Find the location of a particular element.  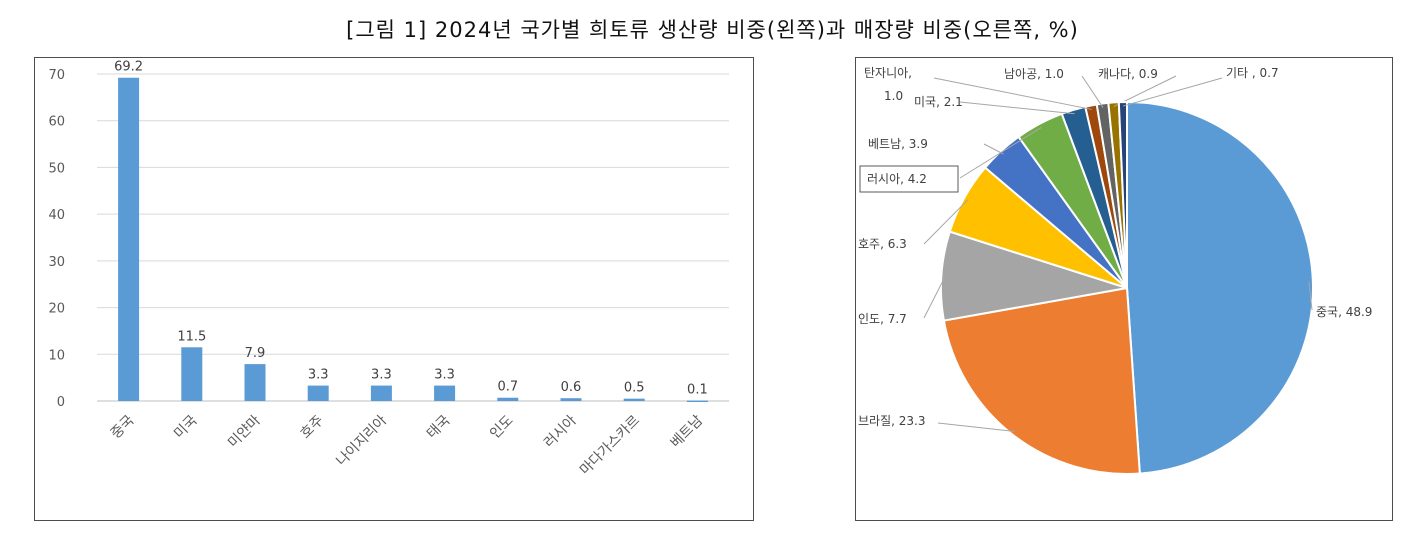

bar-중국 is located at coordinates (129, 239).